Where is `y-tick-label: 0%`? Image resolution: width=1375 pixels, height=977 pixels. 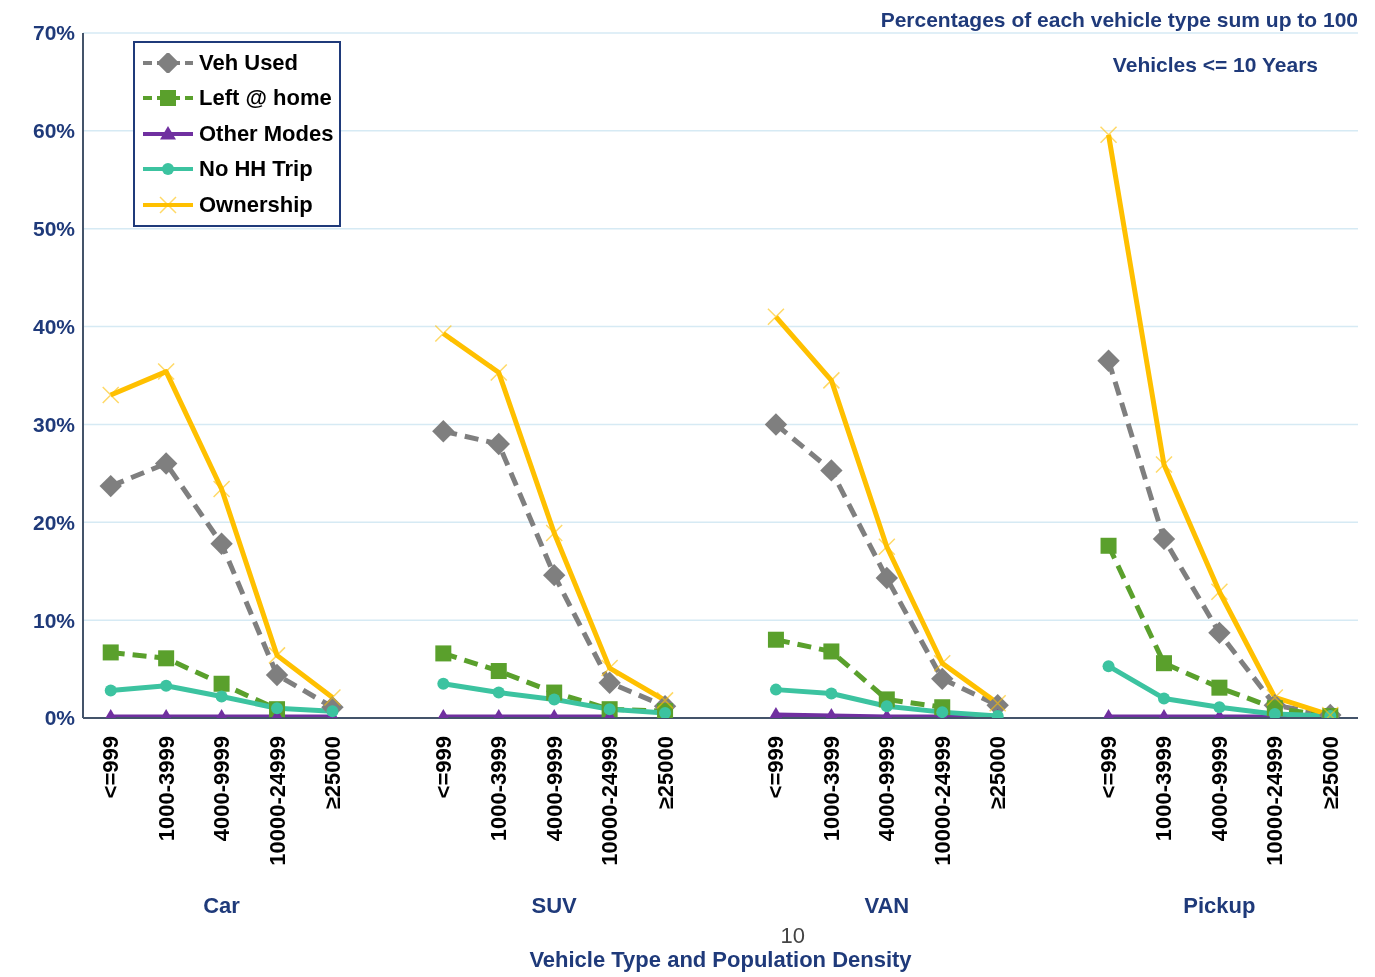
y-tick-label: 0% is located at coordinates (60, 718).